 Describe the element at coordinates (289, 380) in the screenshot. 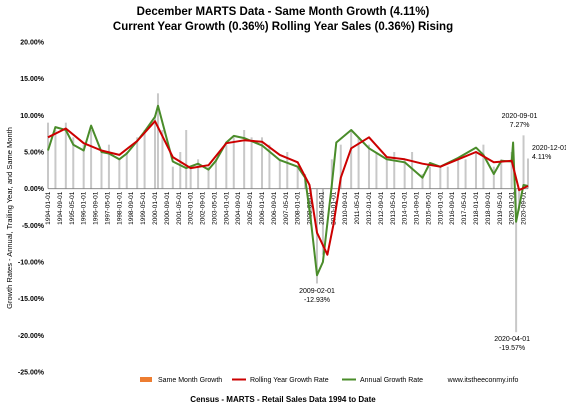

I see `legend-label: Rolling Year Growth Rate` at that location.